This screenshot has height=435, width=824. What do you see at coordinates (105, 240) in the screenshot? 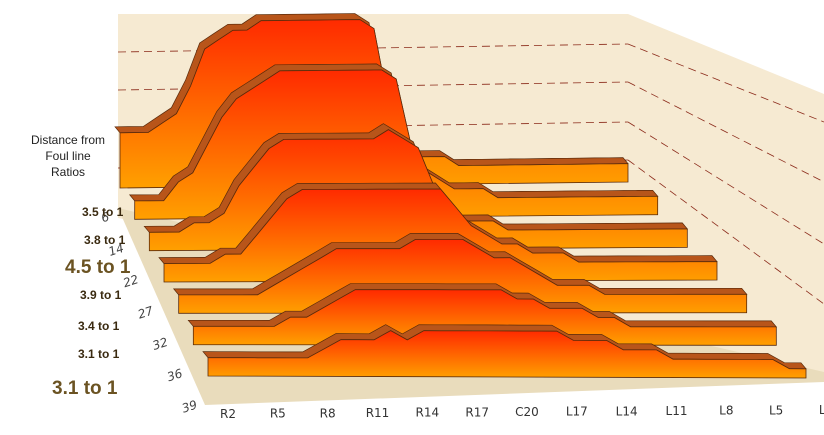
I see `ratio-label: 3.8 to 1` at bounding box center [105, 240].